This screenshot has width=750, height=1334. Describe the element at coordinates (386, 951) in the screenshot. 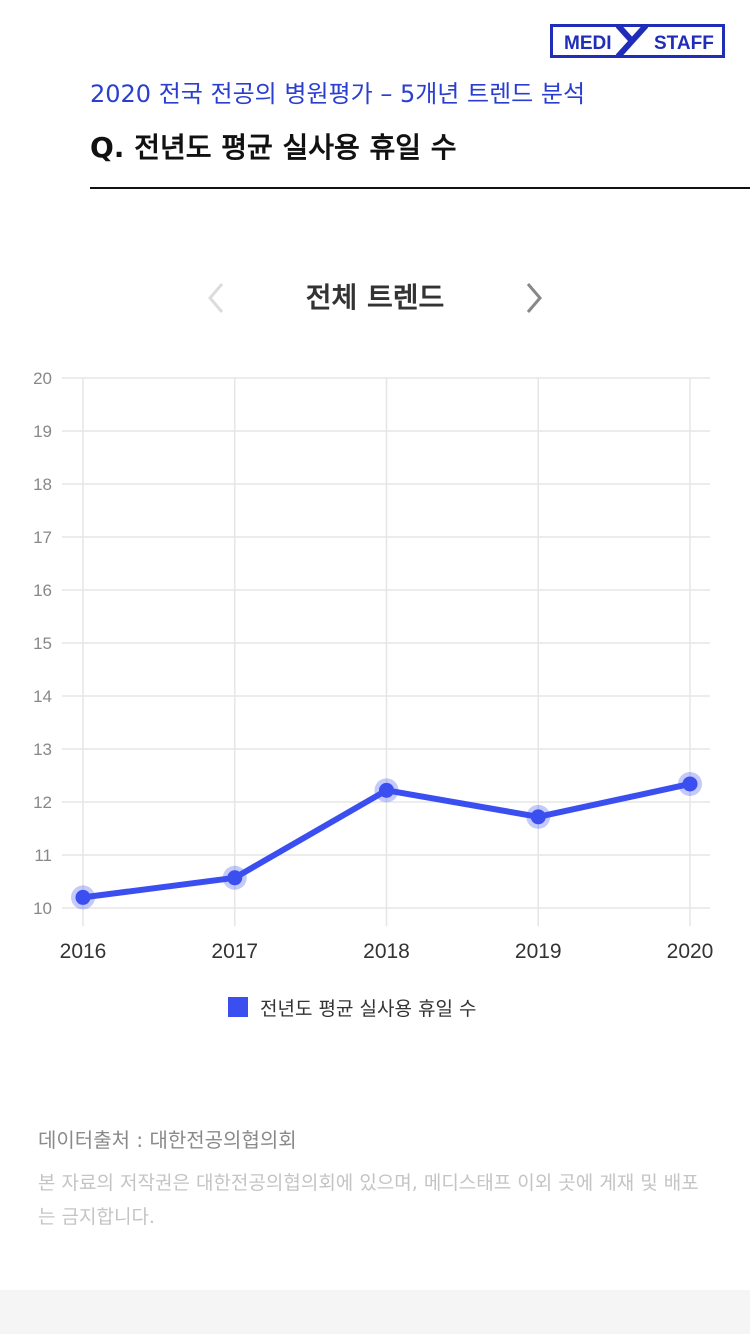

I see `x-tick-label: 2018` at that location.